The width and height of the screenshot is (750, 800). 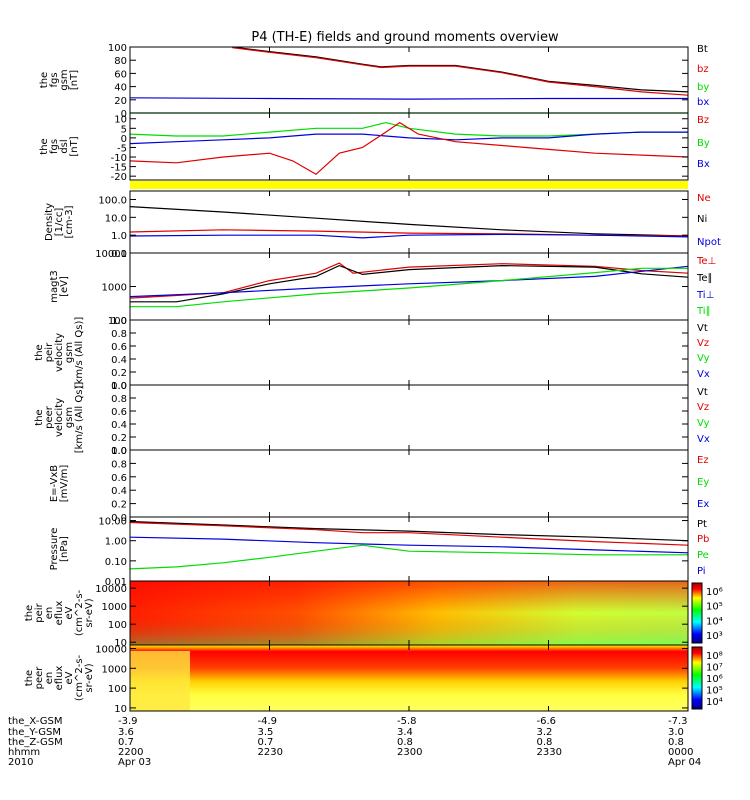 I want to click on legend-entry: Ex, so click(x=703, y=504).